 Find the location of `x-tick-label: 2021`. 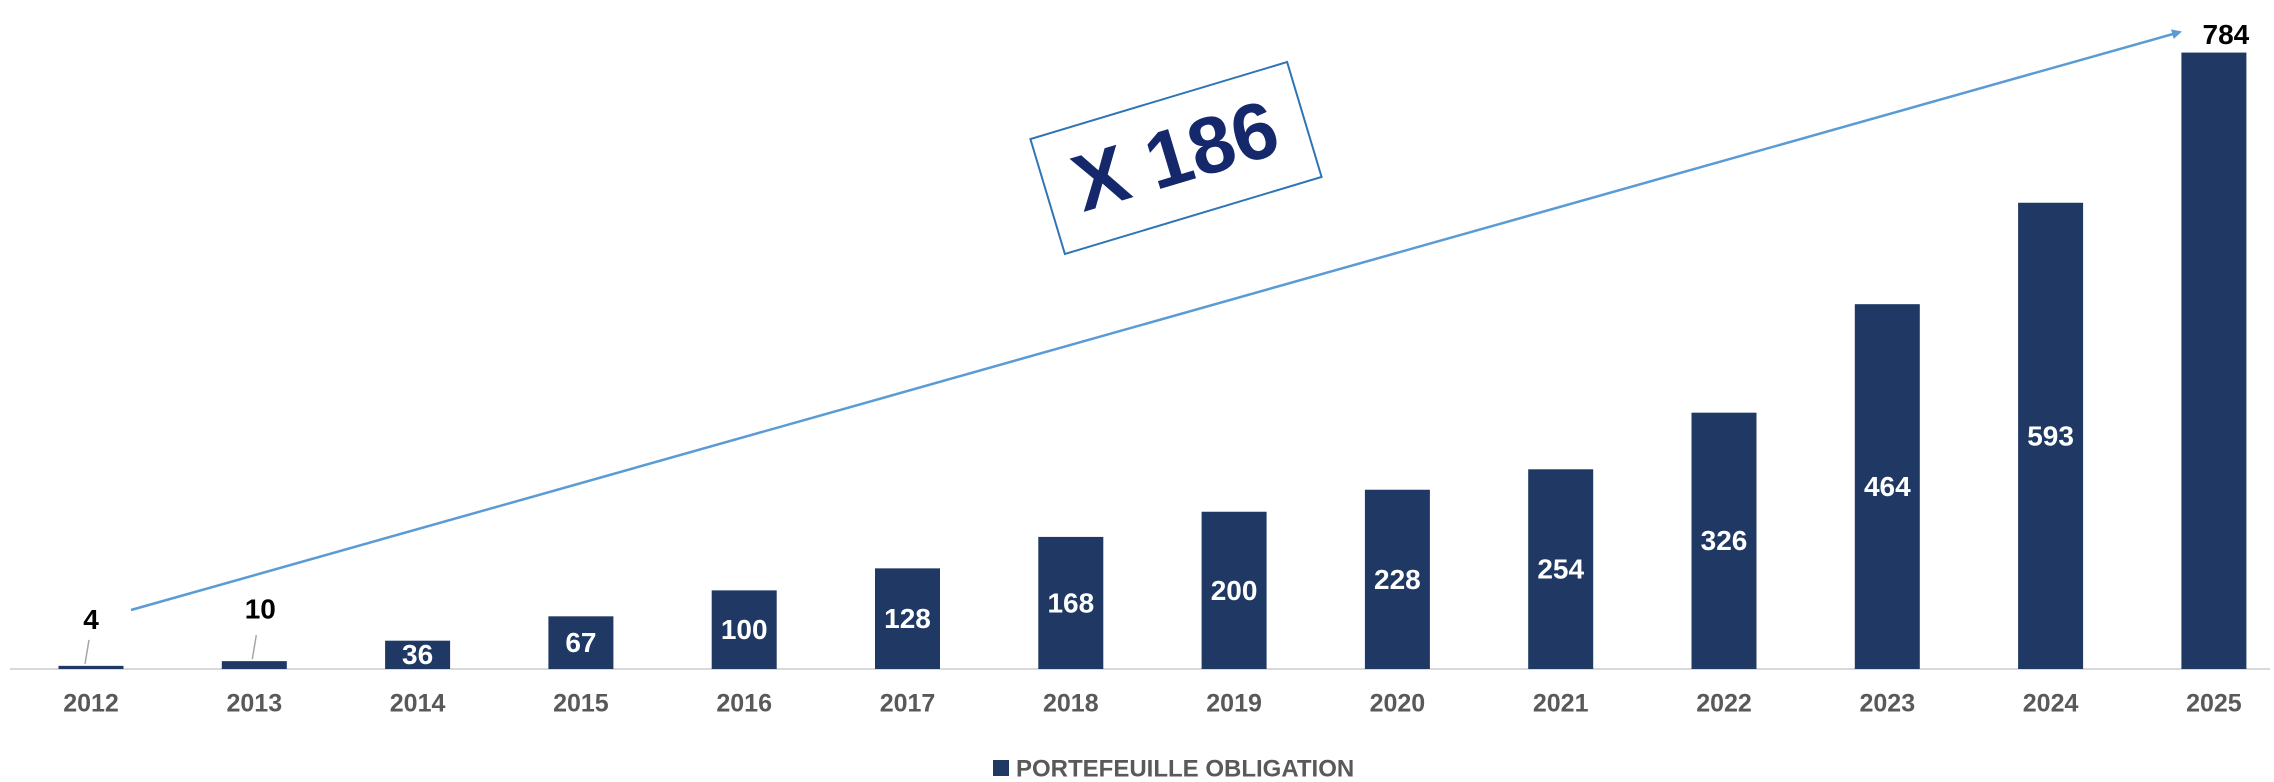

x-tick-label: 2021 is located at coordinates (1561, 704).